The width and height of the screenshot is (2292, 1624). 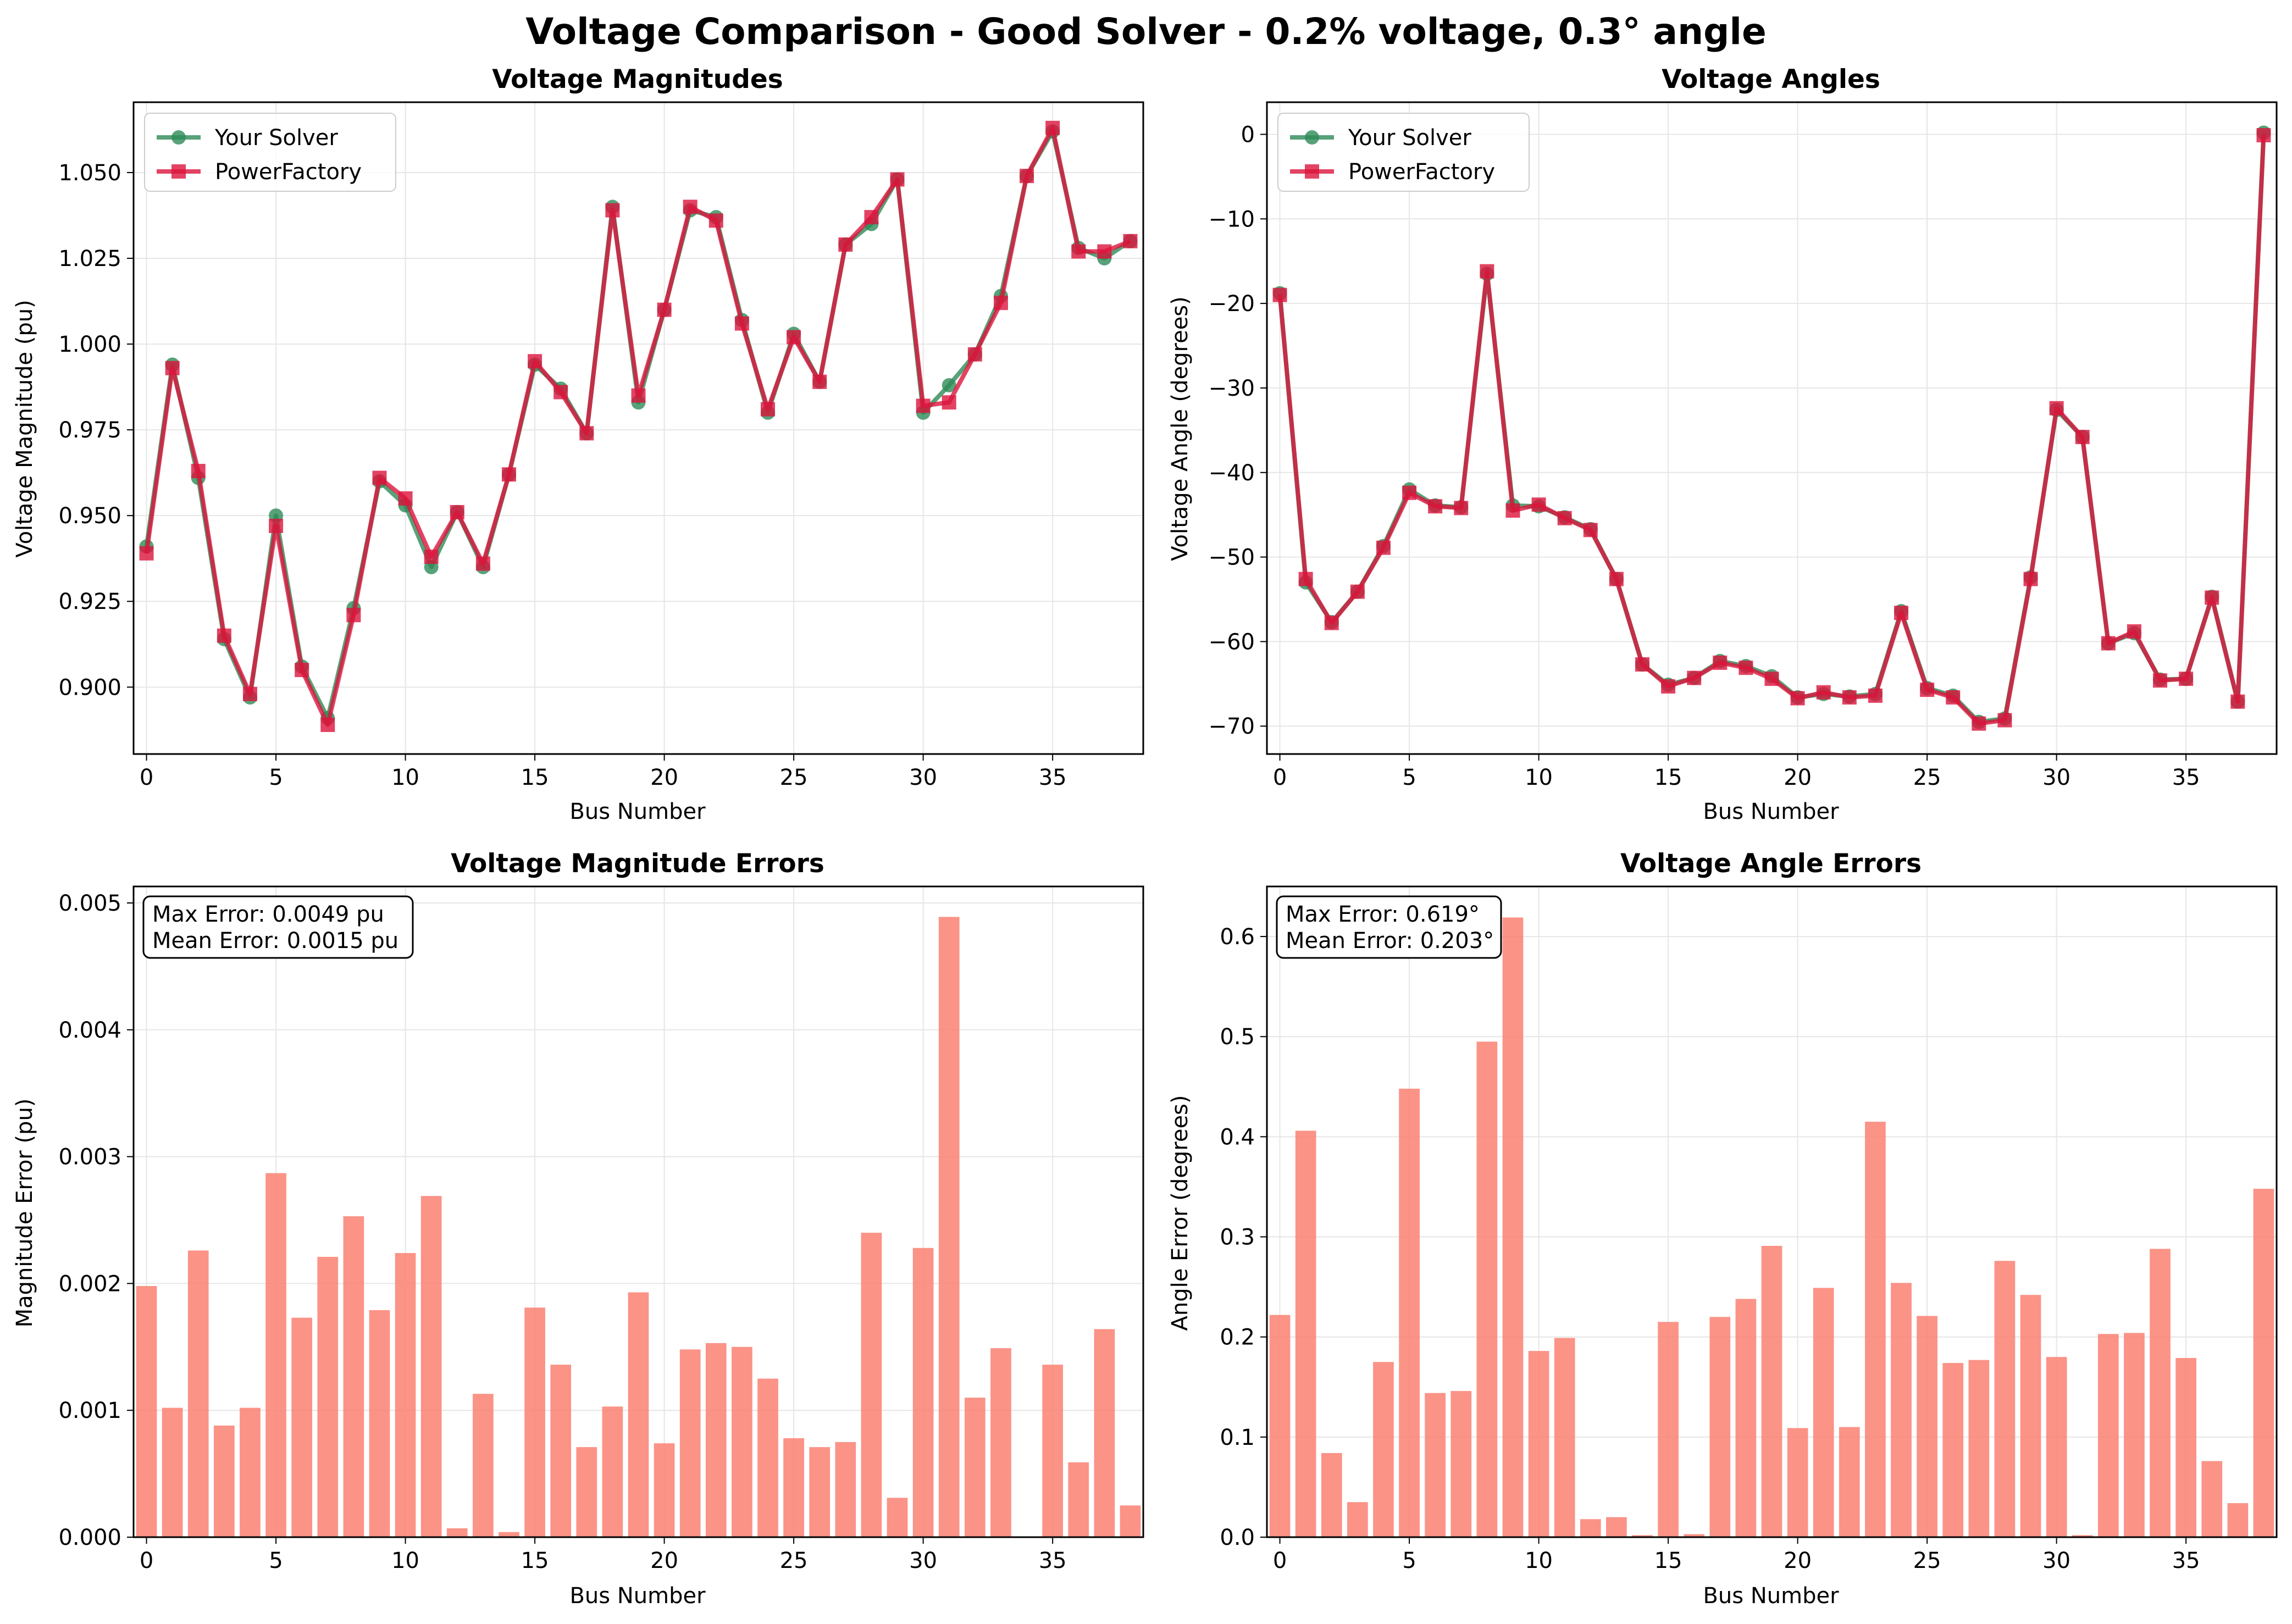 What do you see at coordinates (1383, 914) in the screenshot?
I see `stats-line: Max Error: 0.619°` at bounding box center [1383, 914].